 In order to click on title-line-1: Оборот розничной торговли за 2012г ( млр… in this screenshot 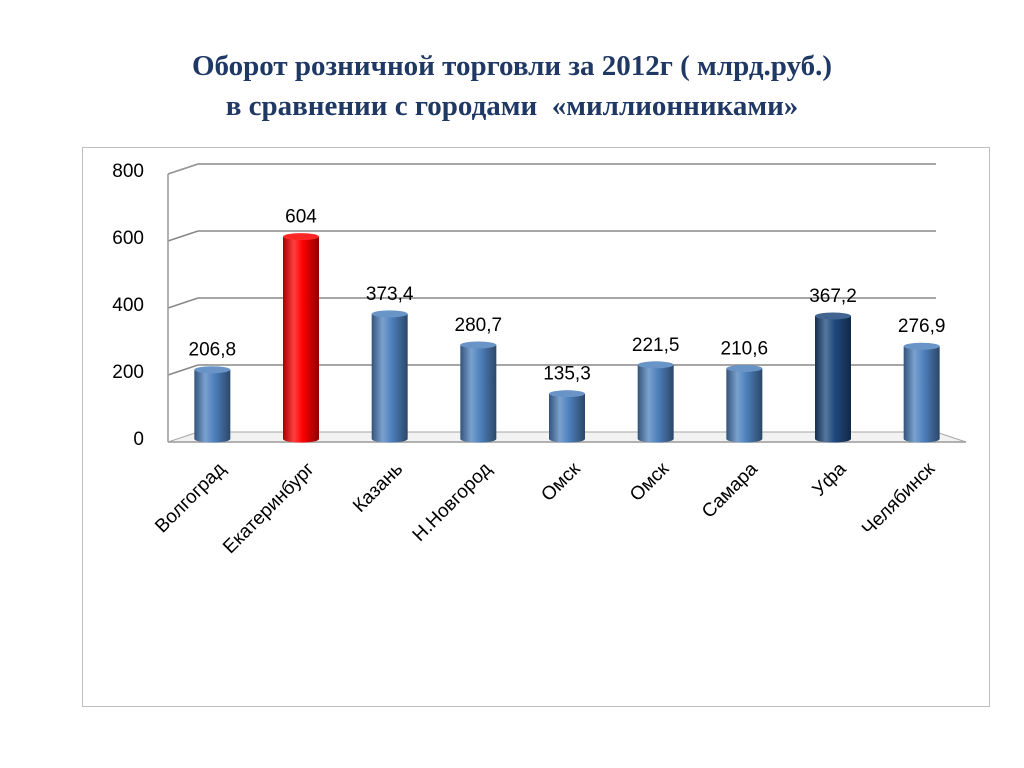, I will do `click(512, 66)`.